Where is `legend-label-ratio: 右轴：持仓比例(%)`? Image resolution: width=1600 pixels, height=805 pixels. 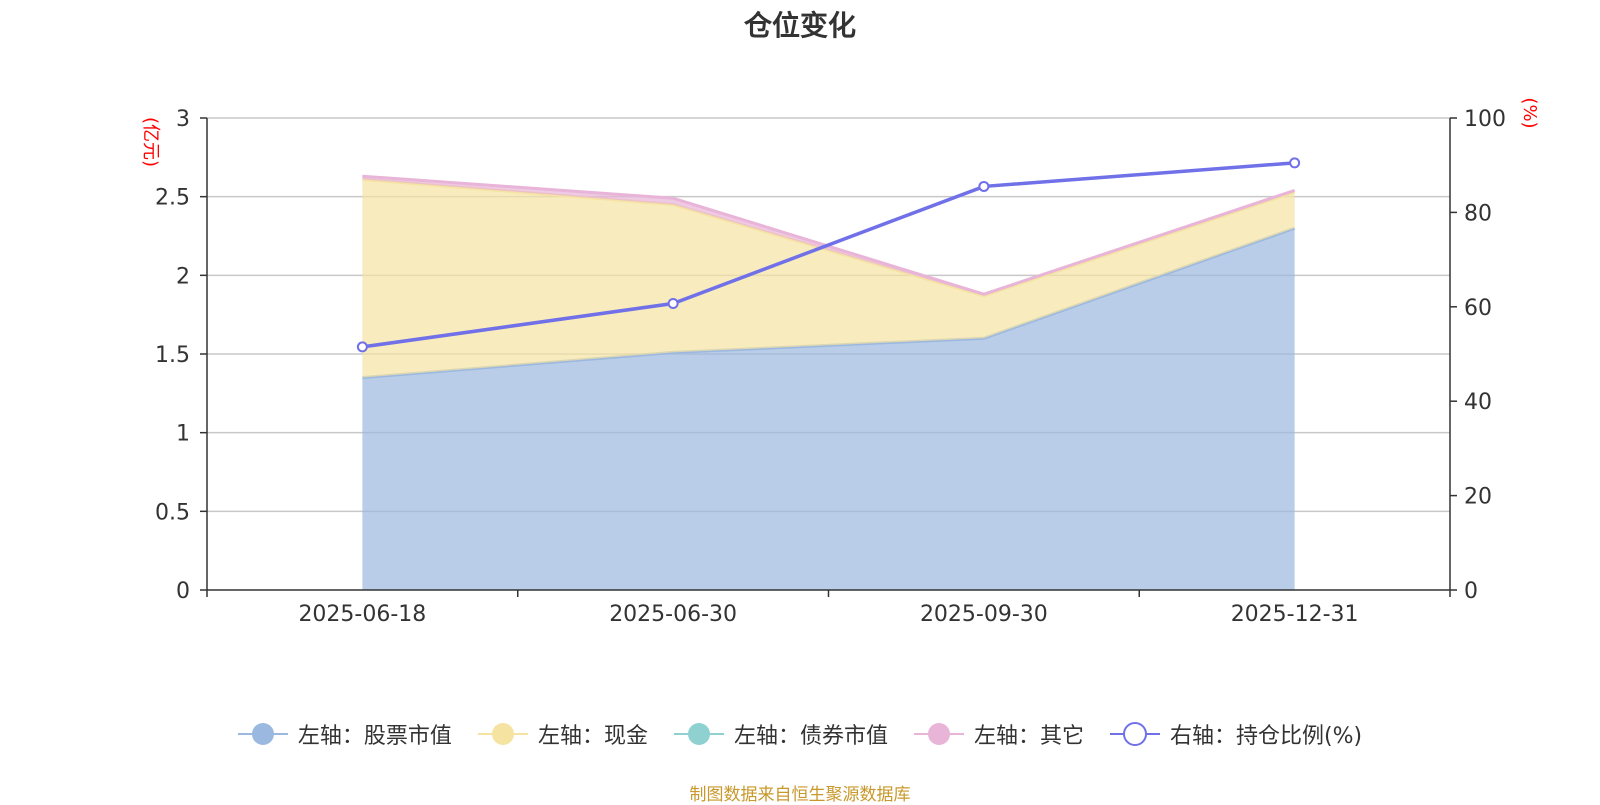 legend-label-ratio: 右轴：持仓比例(%) is located at coordinates (1266, 736).